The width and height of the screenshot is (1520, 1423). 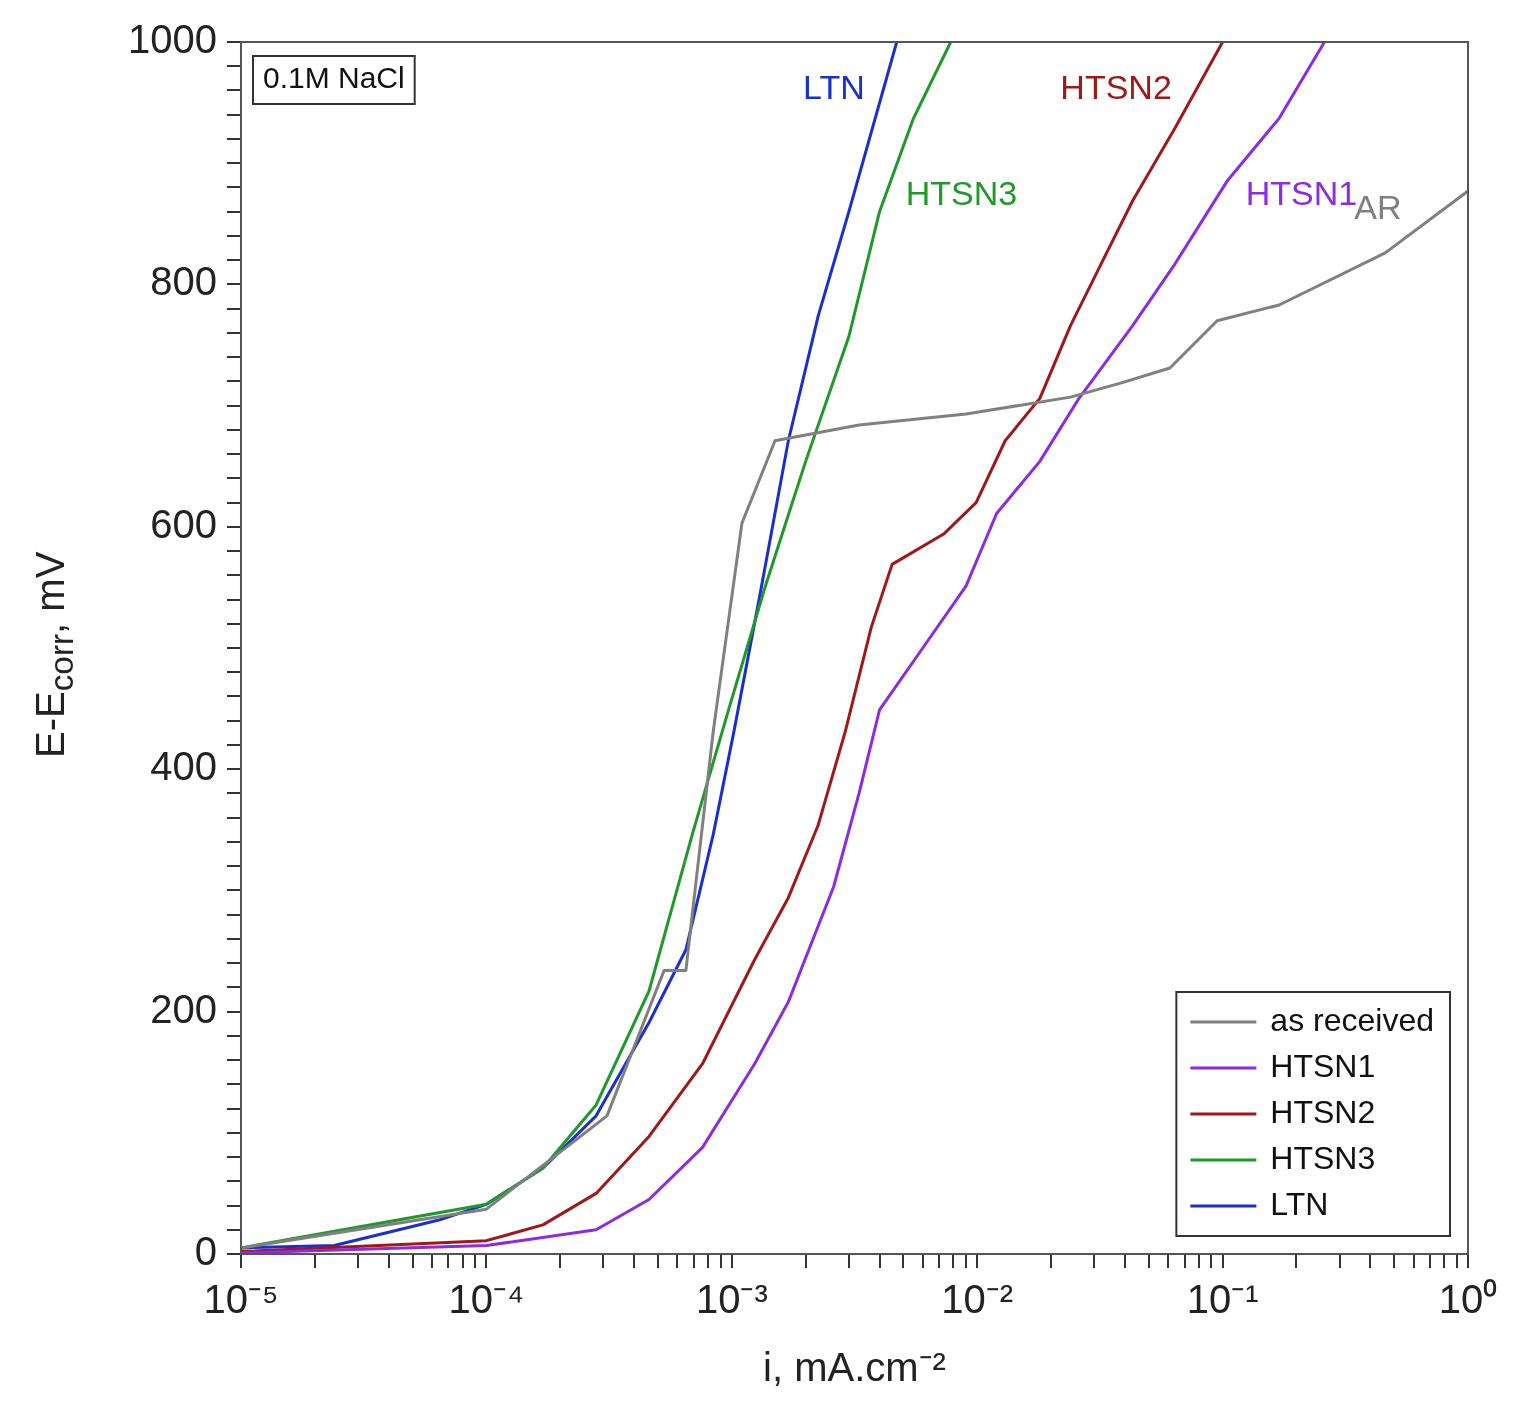 What do you see at coordinates (205, 1251) in the screenshot?
I see `y-tick-label: 0` at bounding box center [205, 1251].